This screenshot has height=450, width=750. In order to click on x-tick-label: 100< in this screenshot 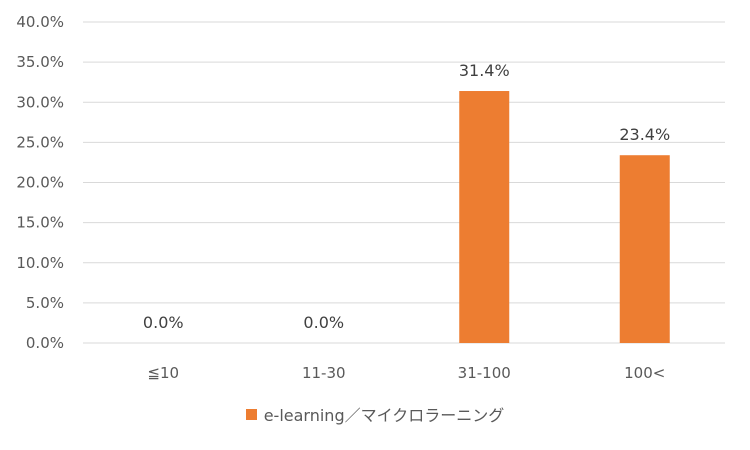, I will do `click(644, 373)`.